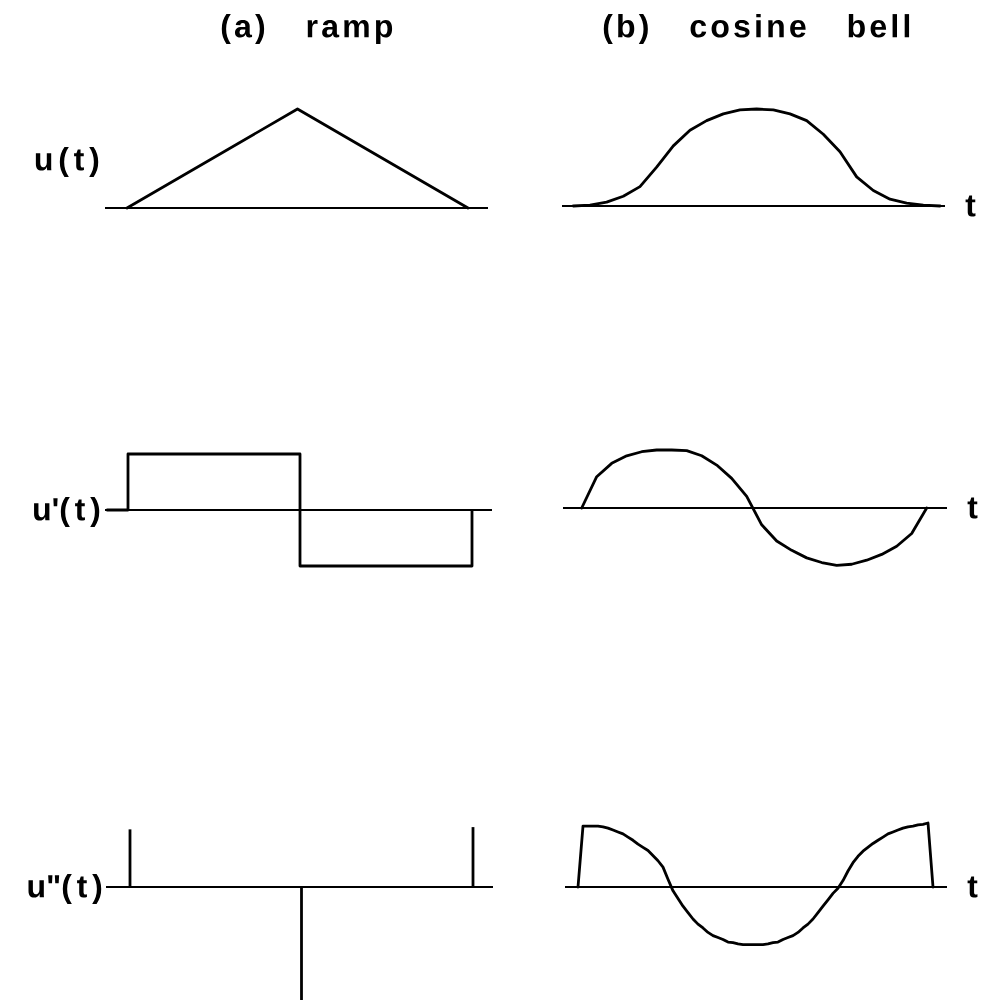  What do you see at coordinates (65, 889) in the screenshot?
I see `y-axis-title: u"(t)` at bounding box center [65, 889].